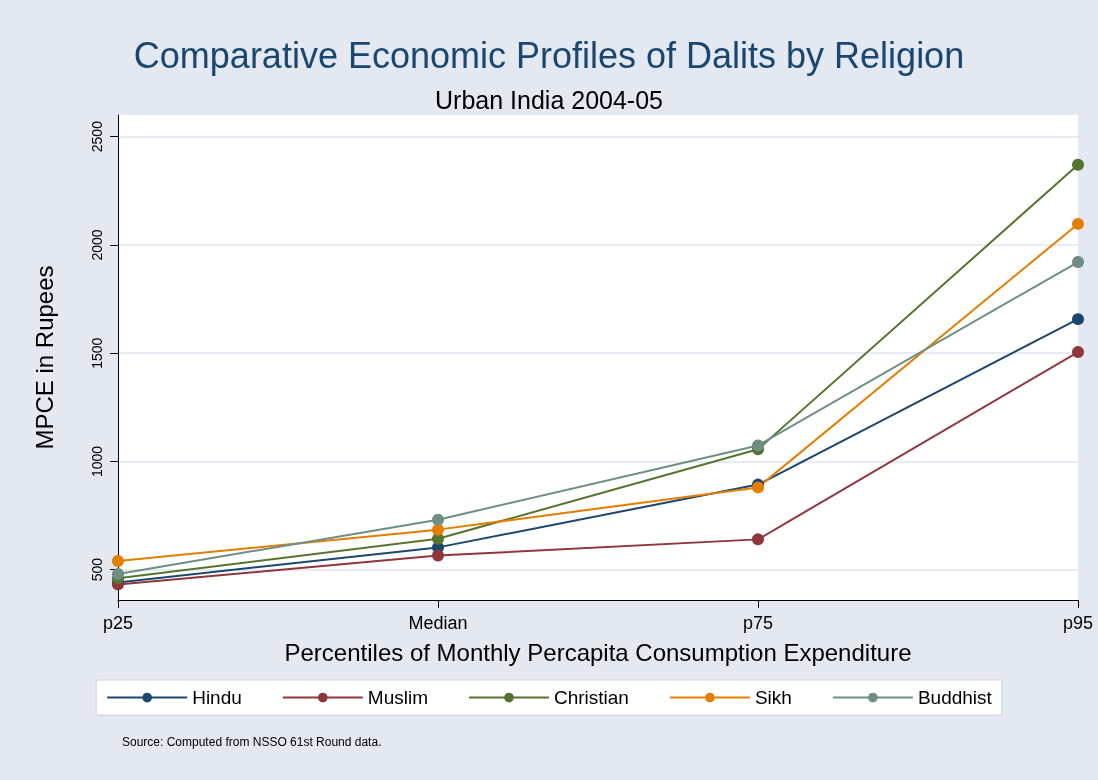 The width and height of the screenshot is (1098, 780). Describe the element at coordinates (591, 697) in the screenshot. I see `legend-label: Christian` at that location.